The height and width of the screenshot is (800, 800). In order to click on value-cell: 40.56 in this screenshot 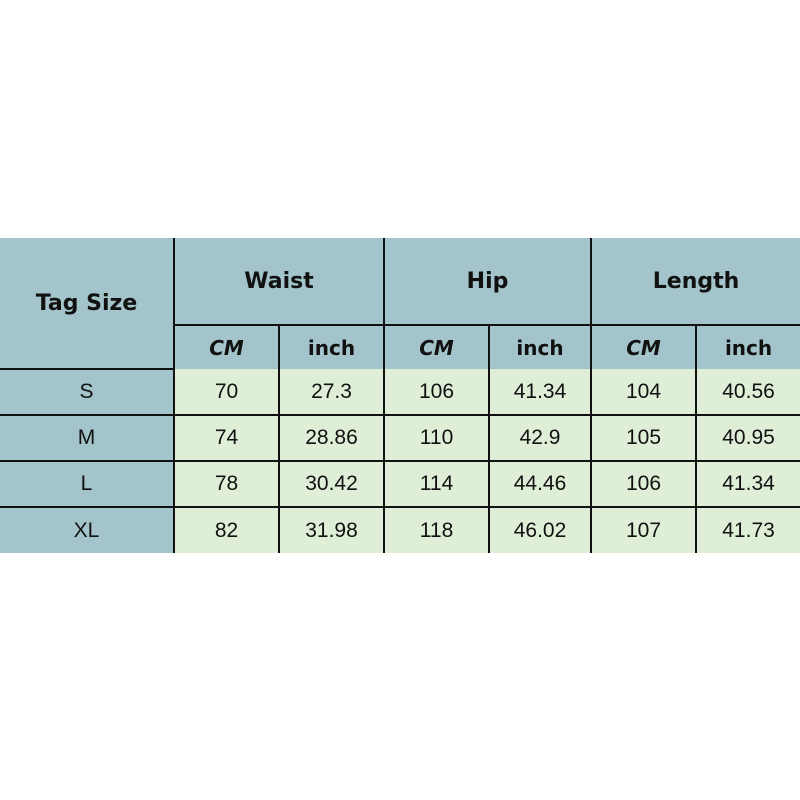, I will do `click(747, 392)`.